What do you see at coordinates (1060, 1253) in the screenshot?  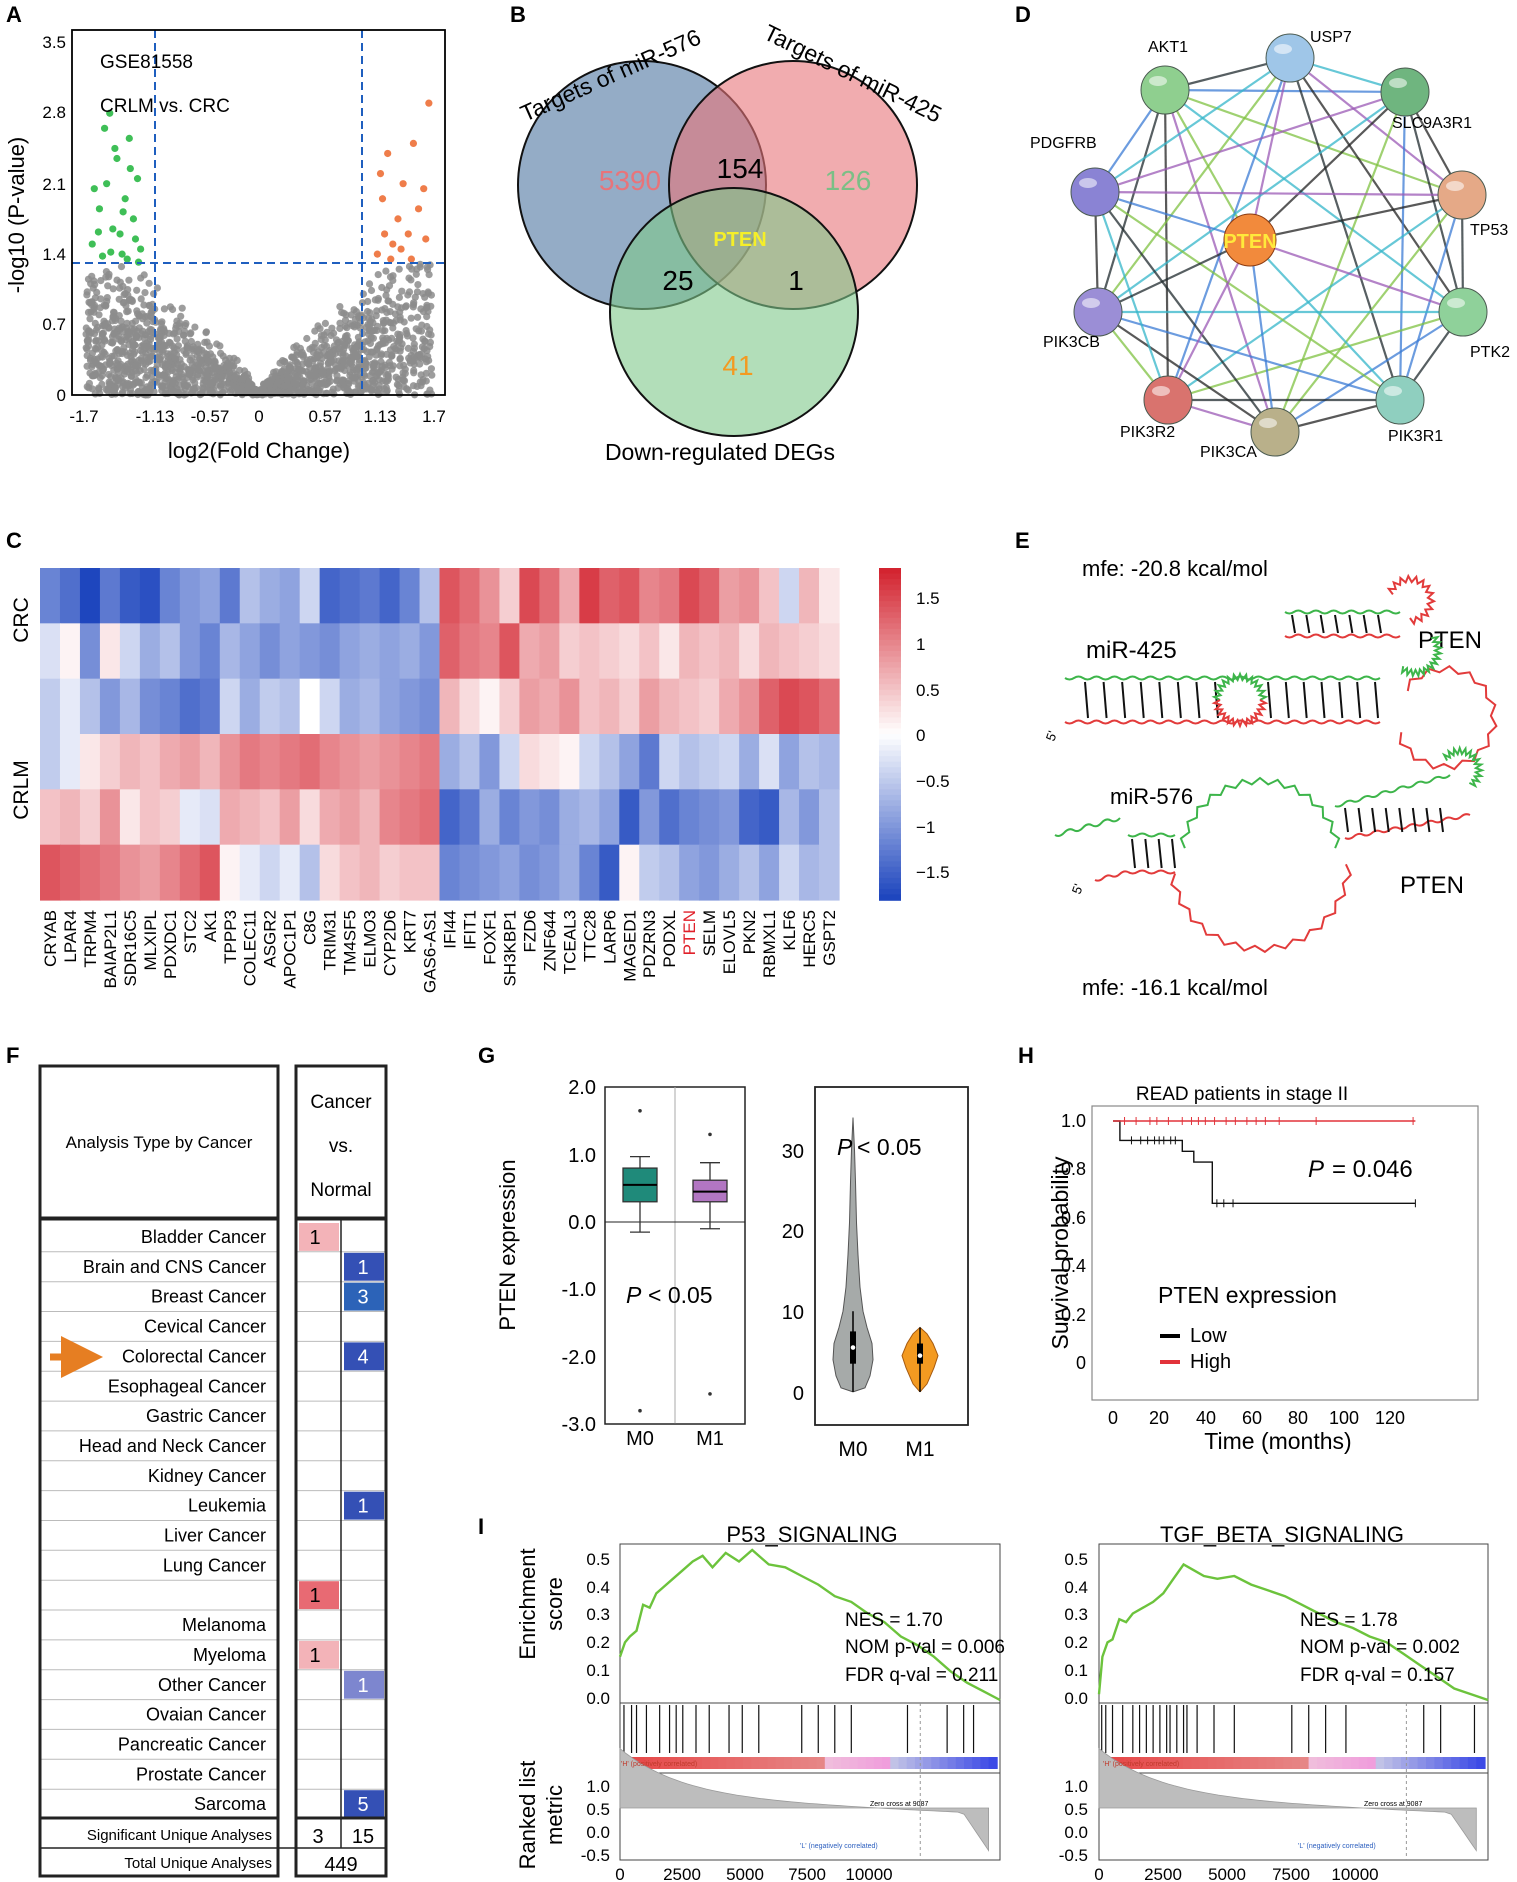 I see `km-y-label: Survival probability` at bounding box center [1060, 1253].